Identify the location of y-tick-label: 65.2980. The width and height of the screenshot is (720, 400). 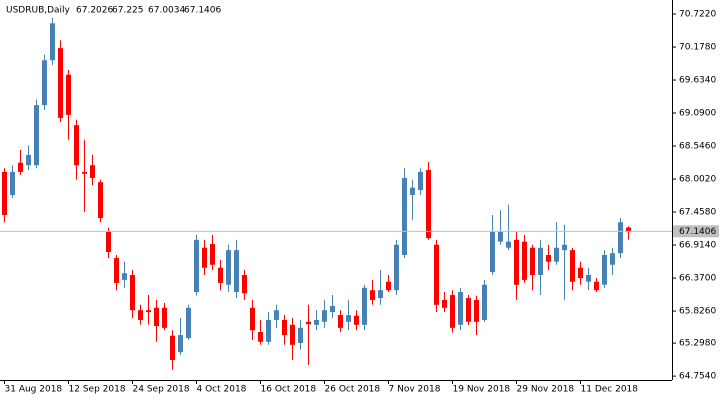
(697, 344).